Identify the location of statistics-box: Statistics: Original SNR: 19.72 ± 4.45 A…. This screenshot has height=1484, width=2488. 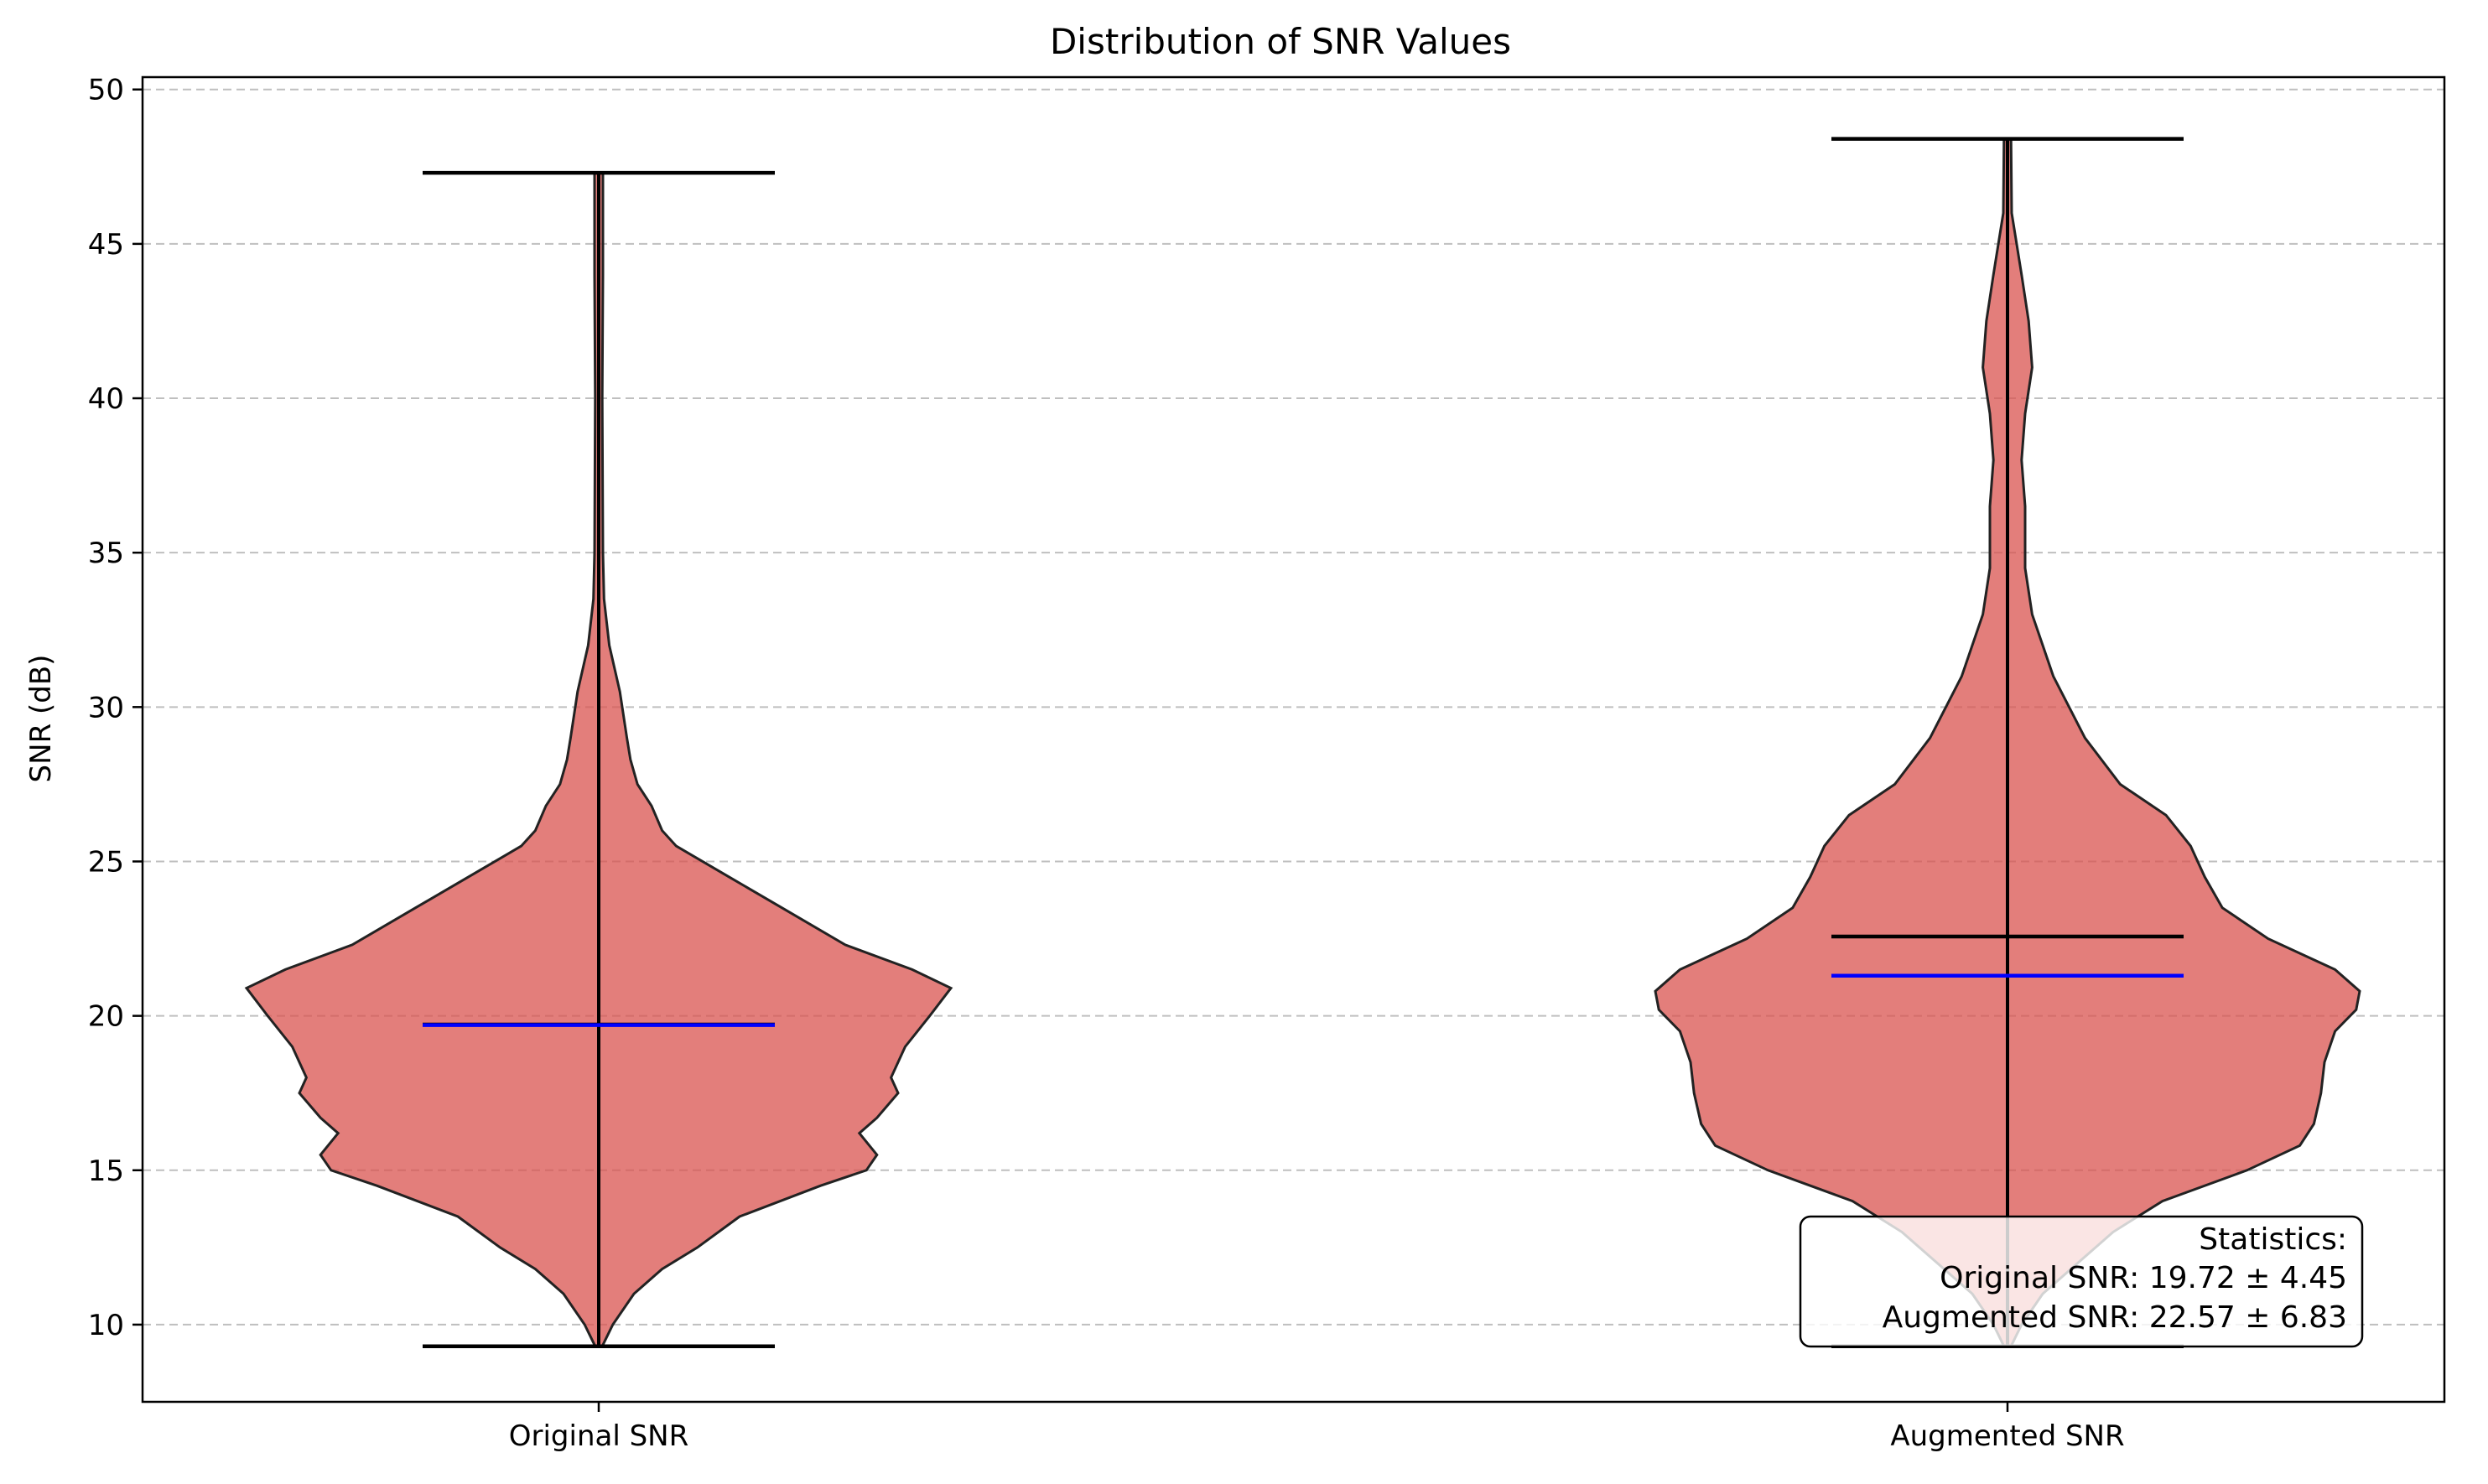
(2082, 1281).